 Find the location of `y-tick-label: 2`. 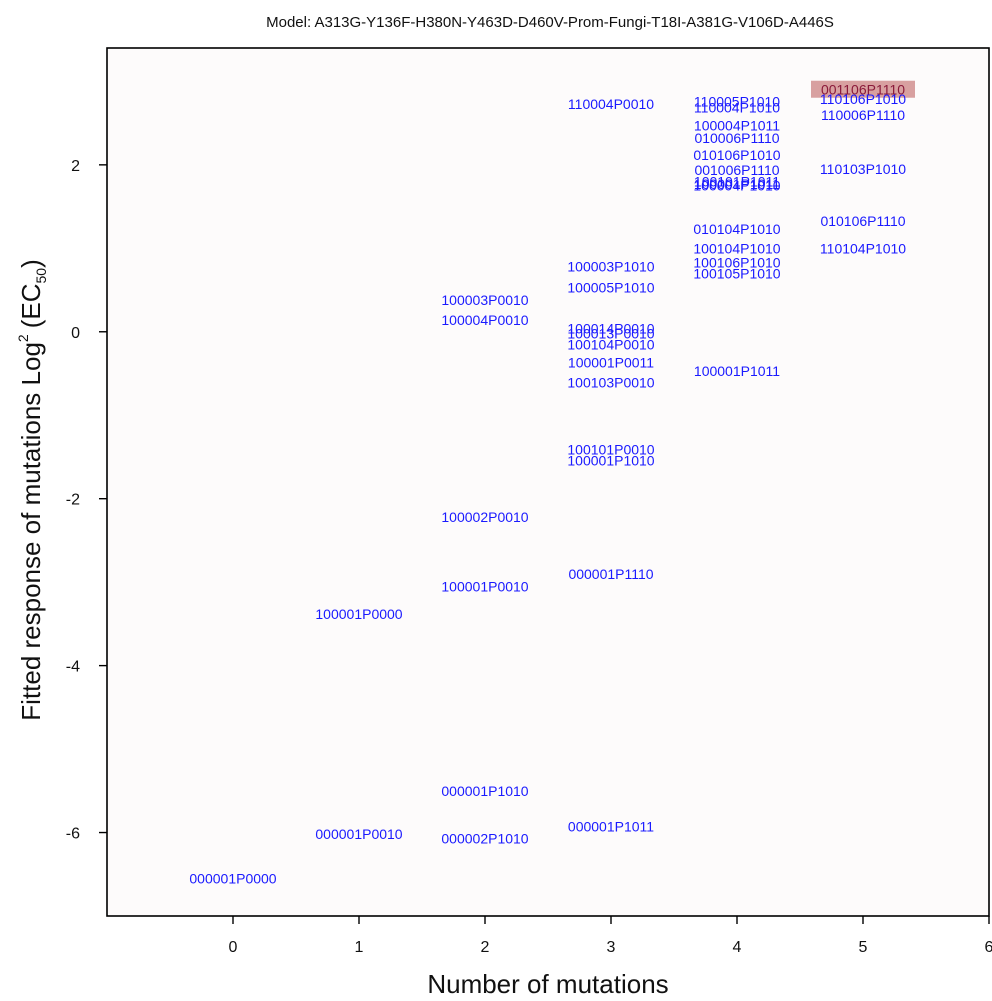

y-tick-label: 2 is located at coordinates (75, 166).